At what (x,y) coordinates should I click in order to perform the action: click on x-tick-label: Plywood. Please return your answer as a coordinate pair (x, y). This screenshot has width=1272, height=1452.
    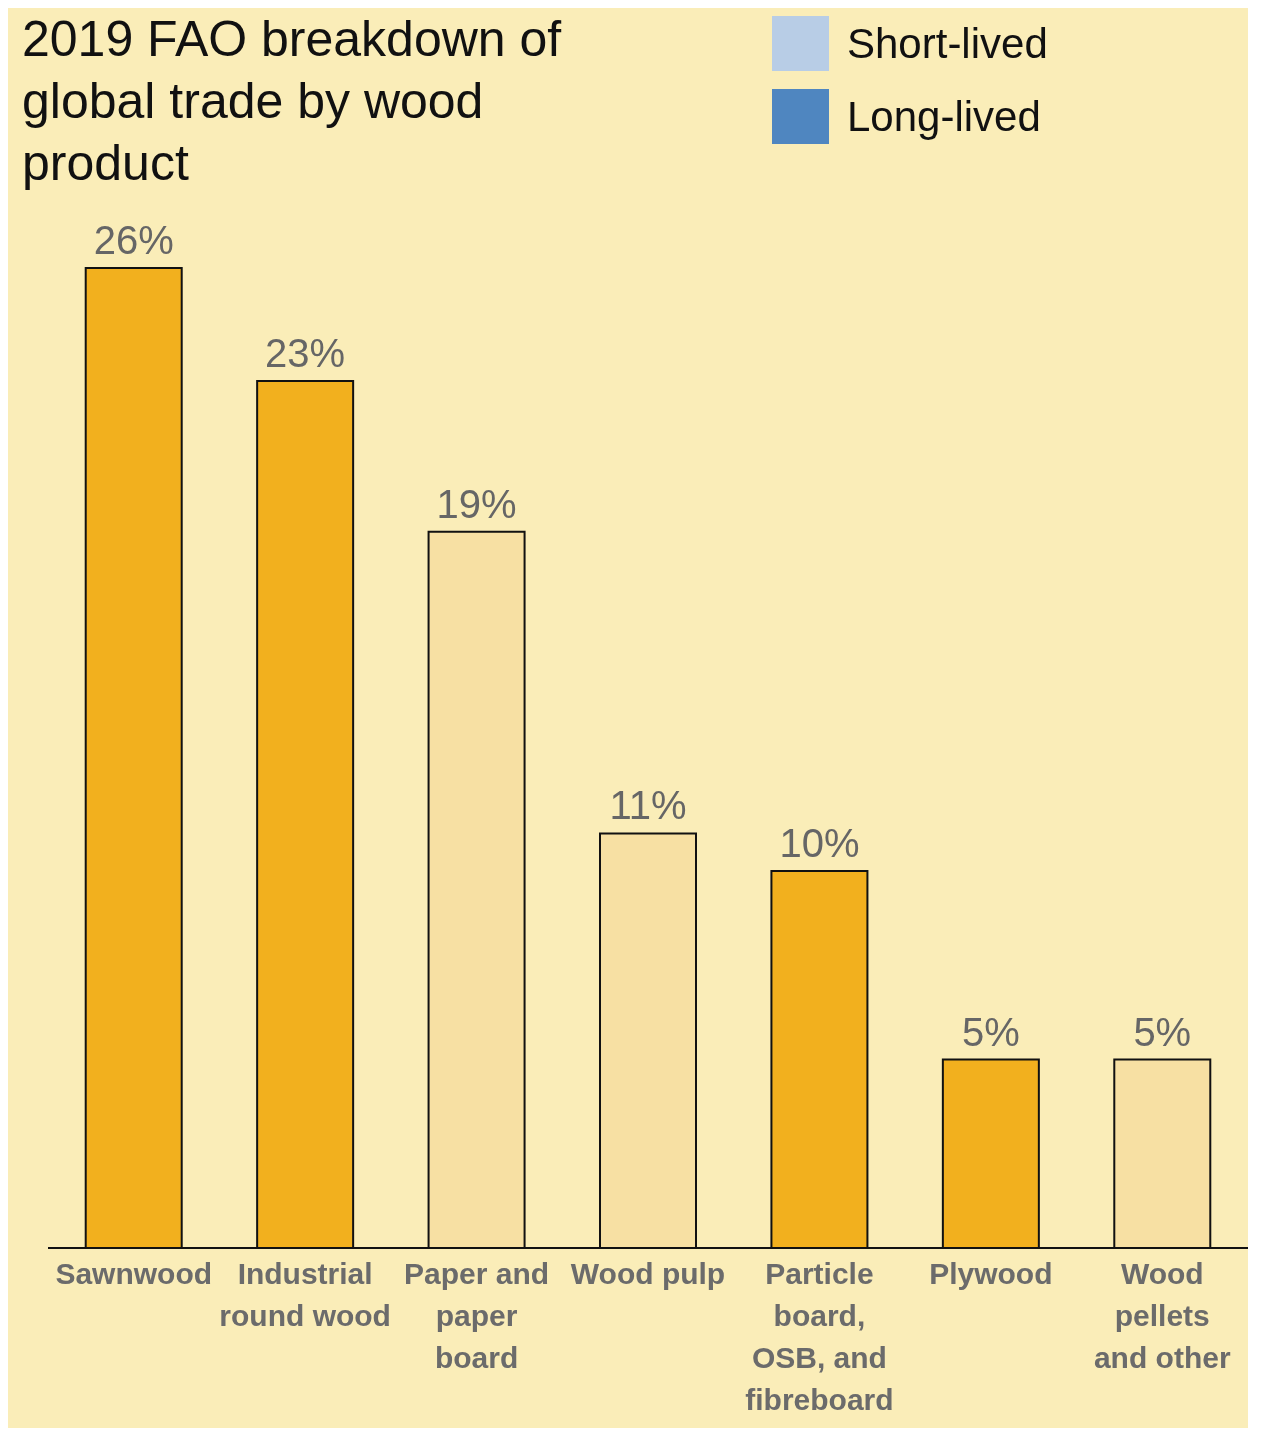
    Looking at the image, I should click on (991, 1273).